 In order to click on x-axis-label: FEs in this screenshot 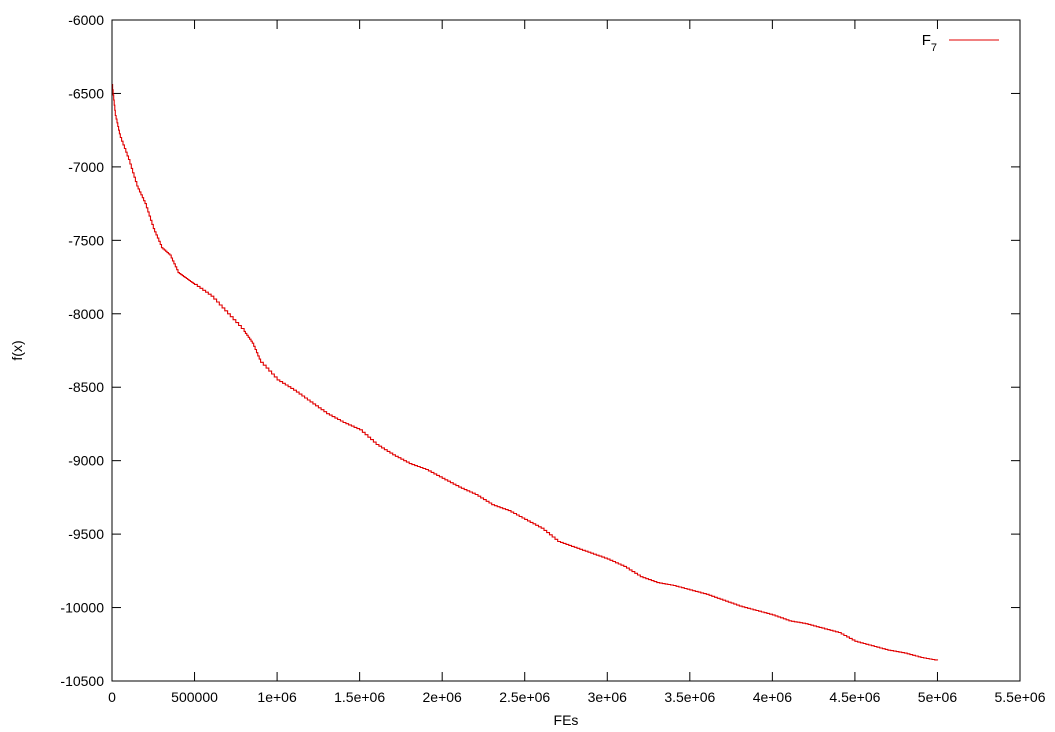, I will do `click(566, 720)`.